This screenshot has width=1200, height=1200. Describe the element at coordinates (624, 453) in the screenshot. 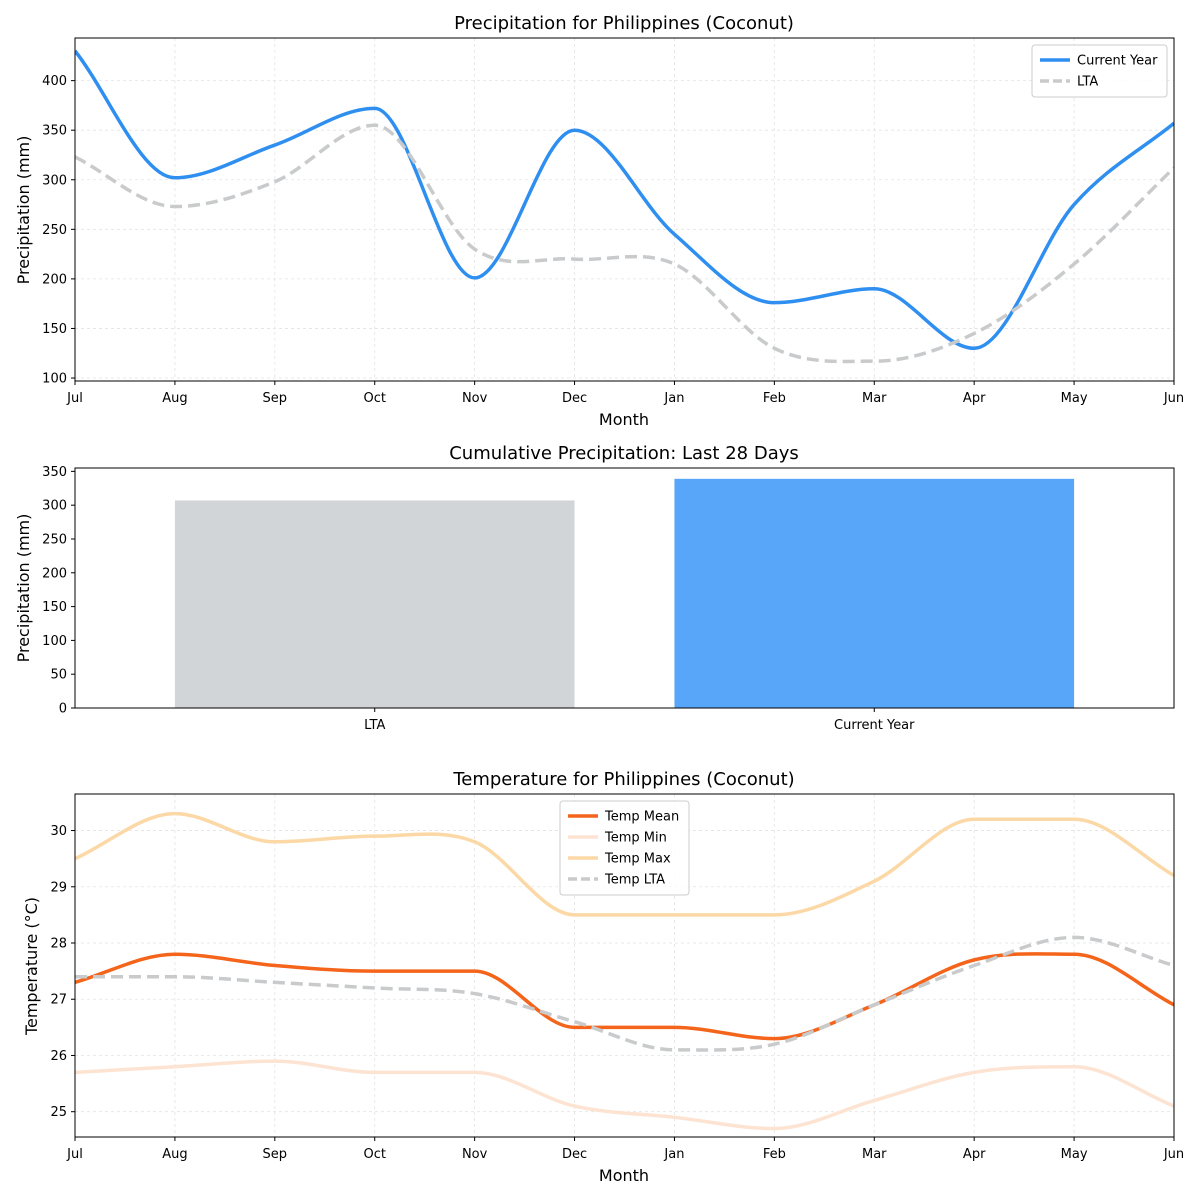

I see `chart-title: Cumulative Precipitation: Last 28 Days` at that location.